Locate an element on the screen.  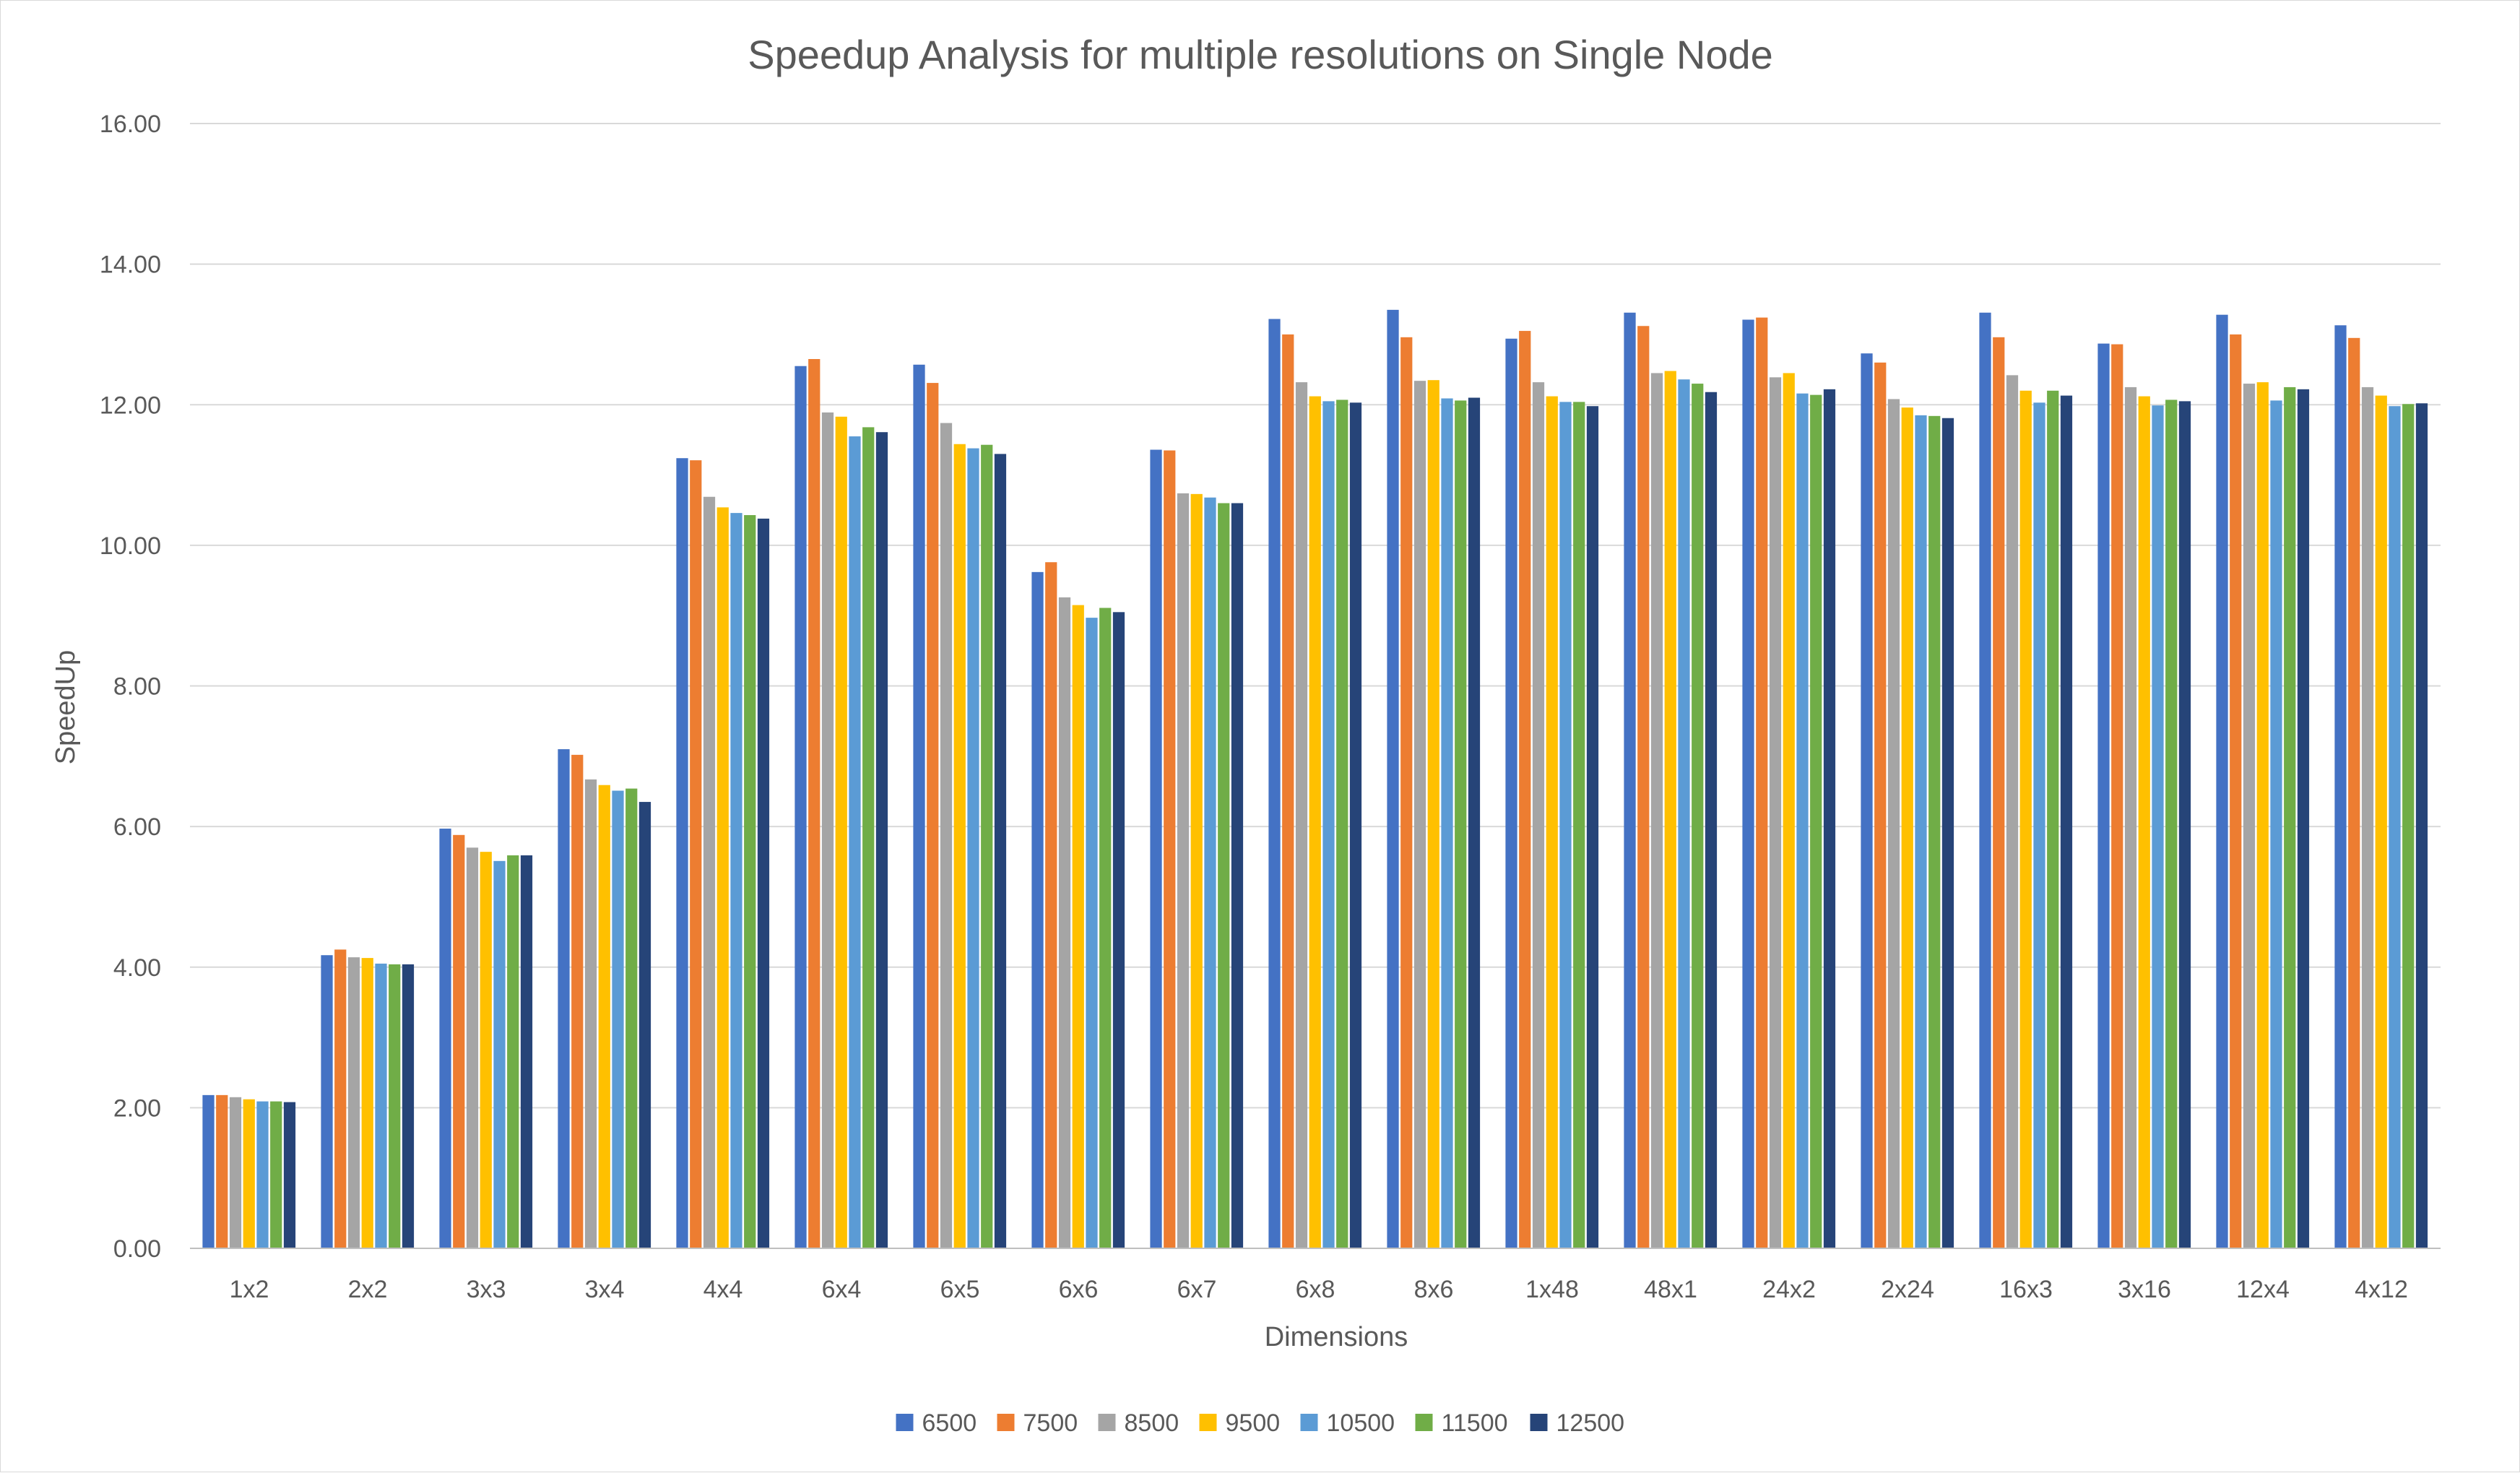
bar-8500-3x4 is located at coordinates (590, 1013).